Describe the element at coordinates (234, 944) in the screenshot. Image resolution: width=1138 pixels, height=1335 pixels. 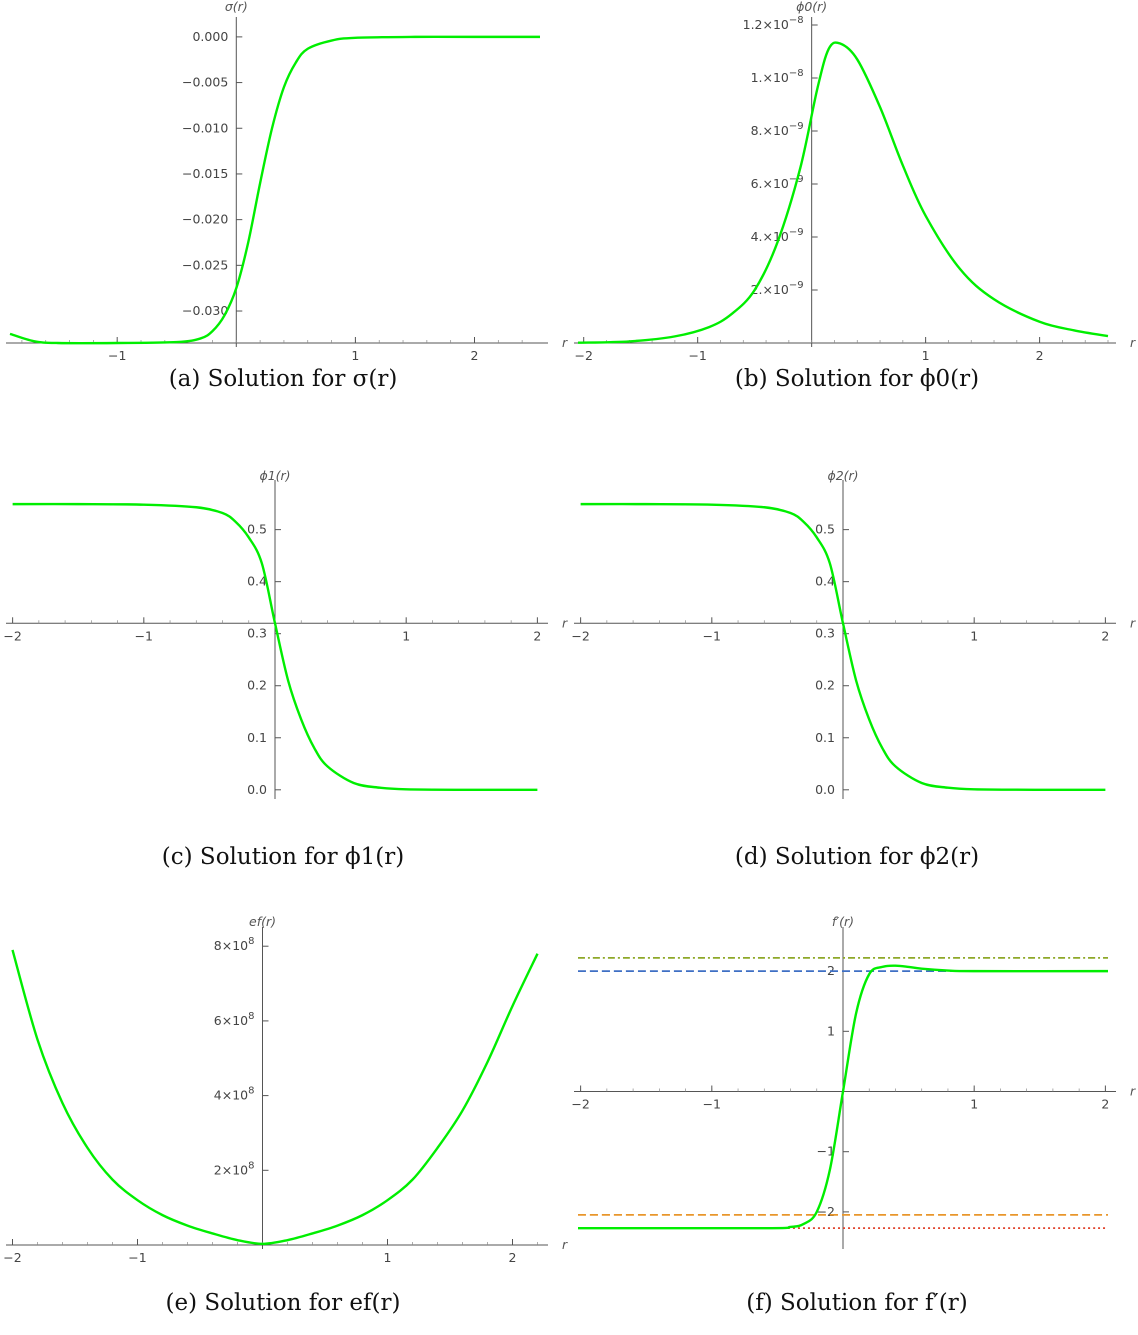
I see `y-tick-label: 8×10⁸` at that location.